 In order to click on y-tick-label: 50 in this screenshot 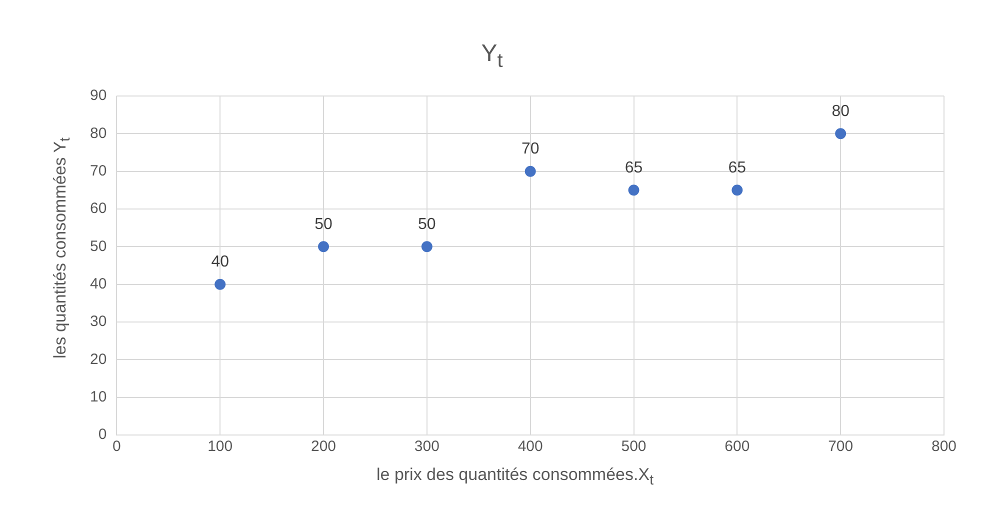, I will do `click(98, 246)`.